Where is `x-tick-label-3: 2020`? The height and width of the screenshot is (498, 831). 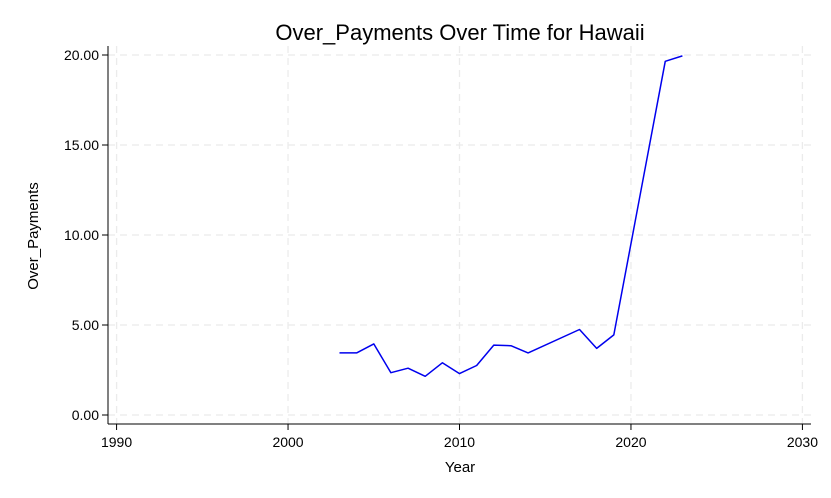
x-tick-label-3: 2020 is located at coordinates (630, 442).